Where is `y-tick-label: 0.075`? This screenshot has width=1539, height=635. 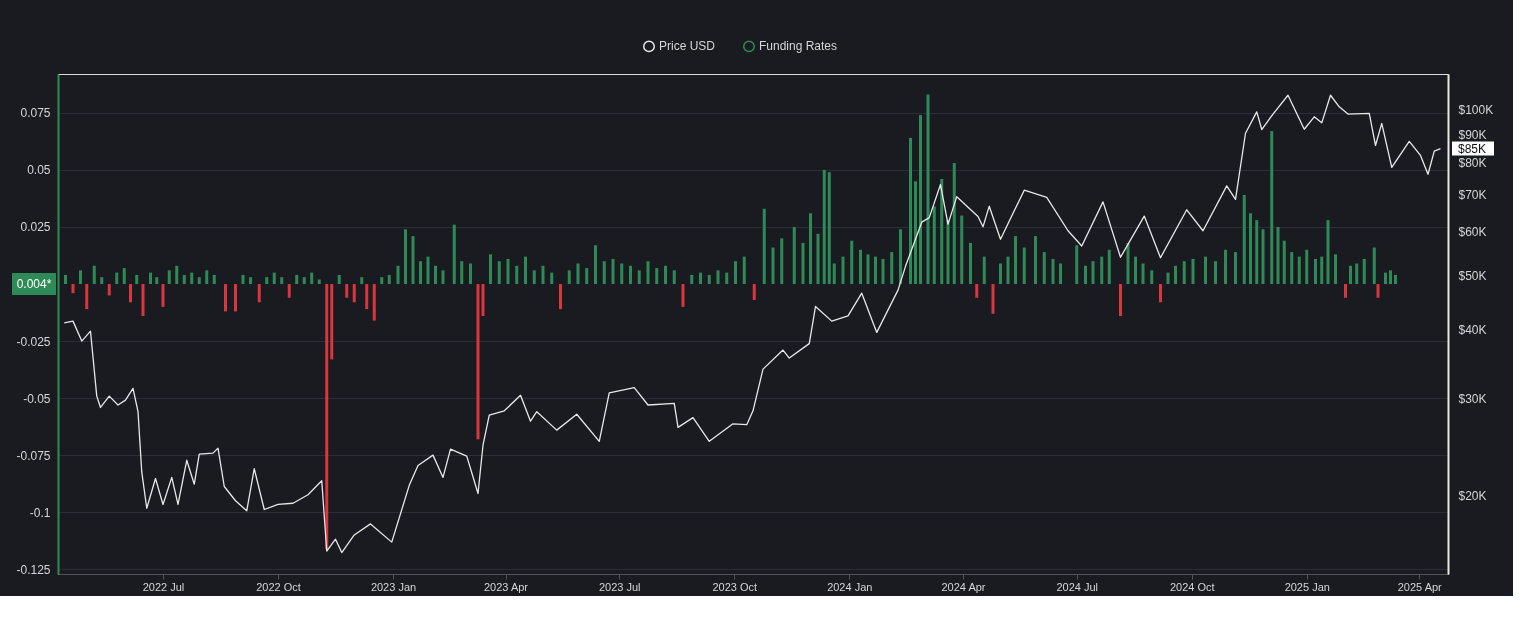 y-tick-label: 0.075 is located at coordinates (35, 113).